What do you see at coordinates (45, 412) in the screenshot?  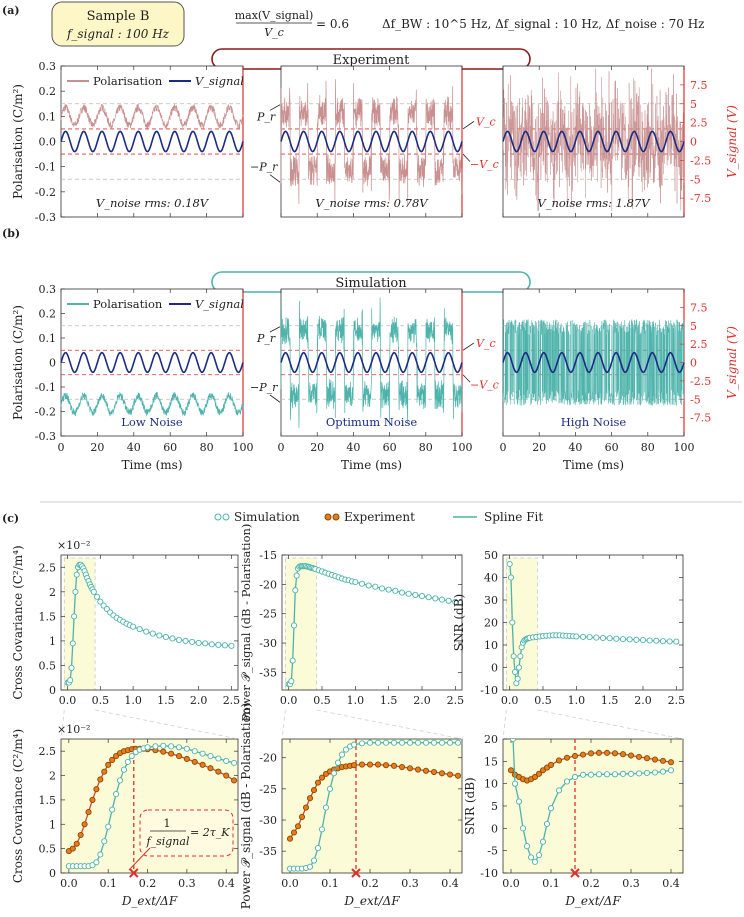 I see `y-tick-label: -0.2` at bounding box center [45, 412].